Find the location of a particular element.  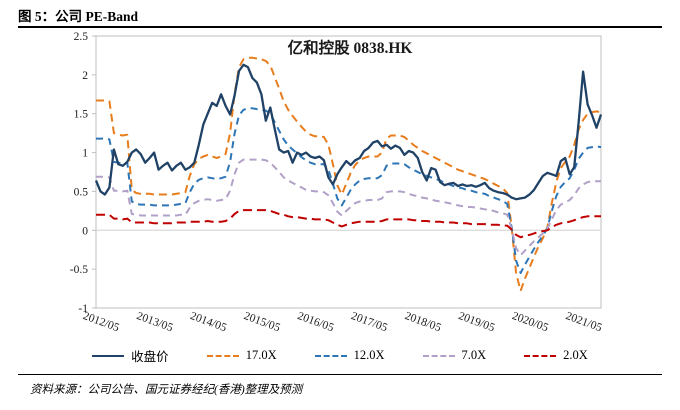

x-tick-label: 2018/05 is located at coordinates (423, 322).